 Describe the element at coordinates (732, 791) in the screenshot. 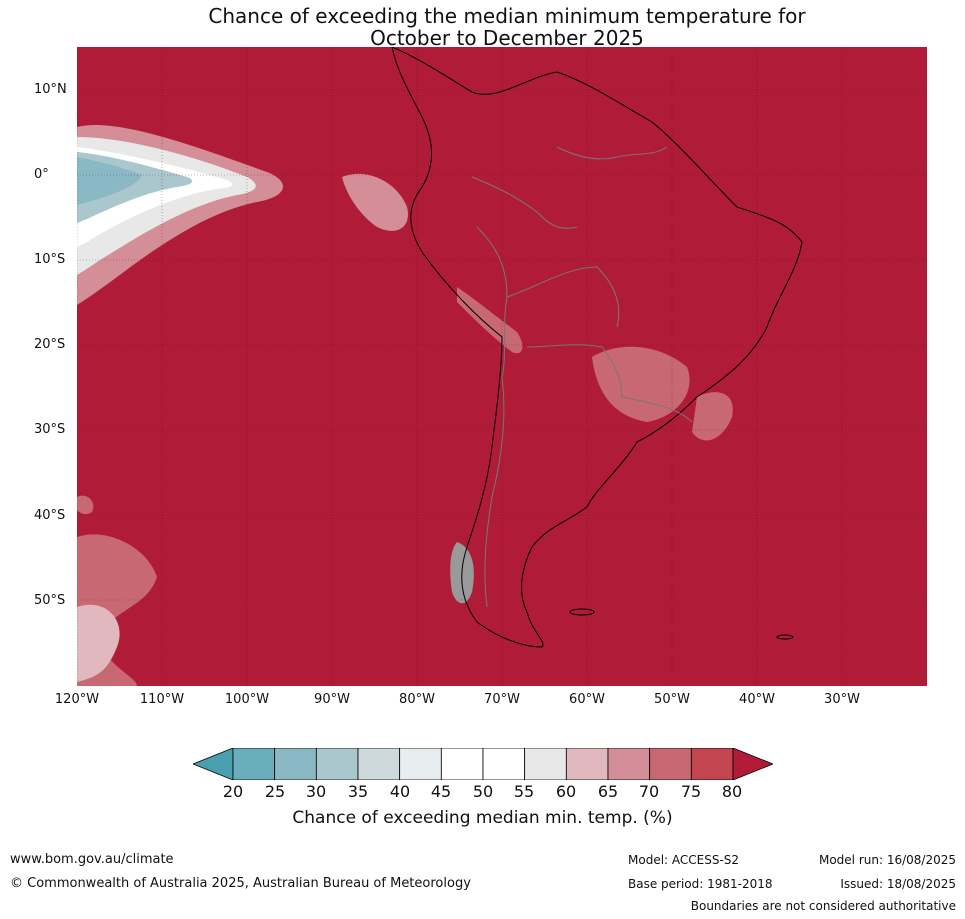

I see `colorbar-tick-80: 80` at that location.